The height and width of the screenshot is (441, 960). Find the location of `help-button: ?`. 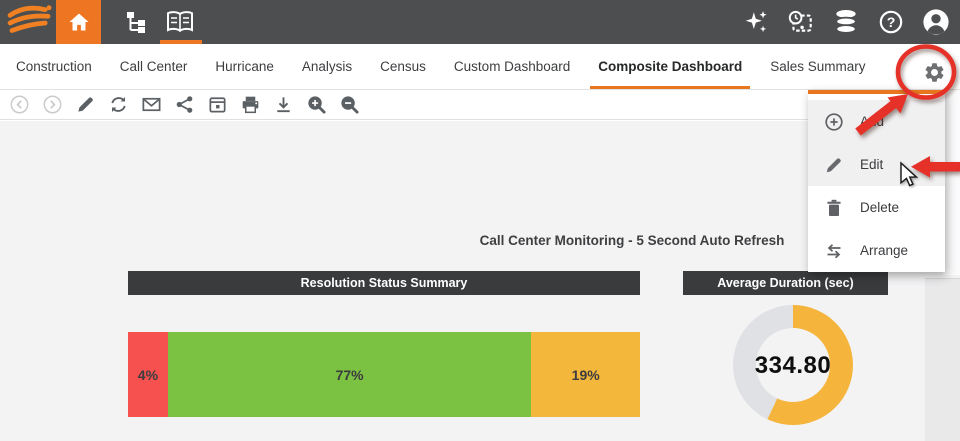

help-button: ? is located at coordinates (891, 22).